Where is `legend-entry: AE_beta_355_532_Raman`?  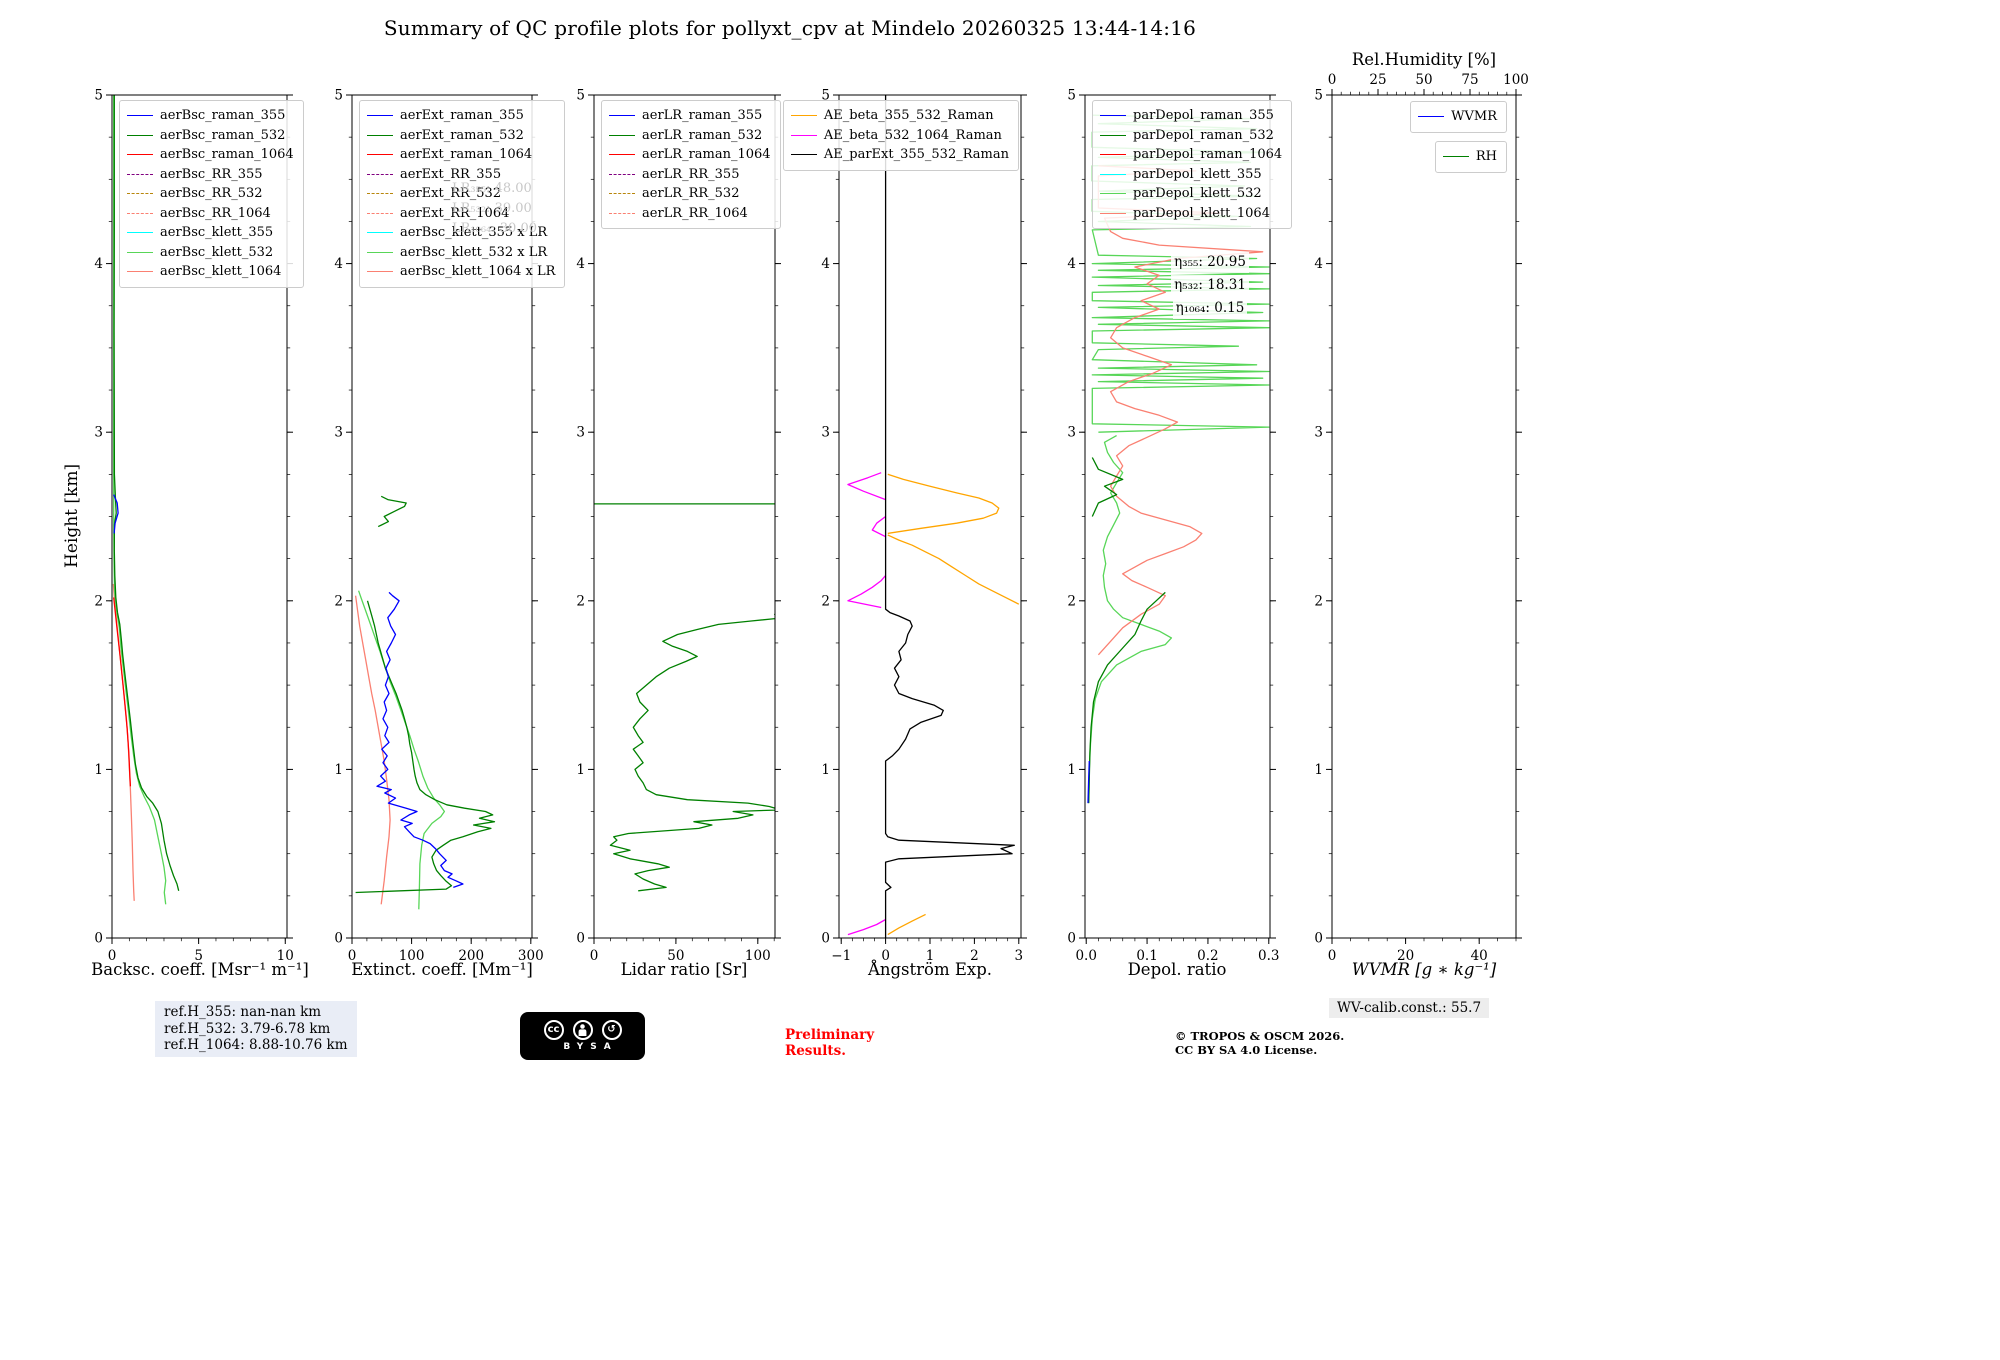
legend-entry: AE_beta_355_532_Raman is located at coordinates (899, 116).